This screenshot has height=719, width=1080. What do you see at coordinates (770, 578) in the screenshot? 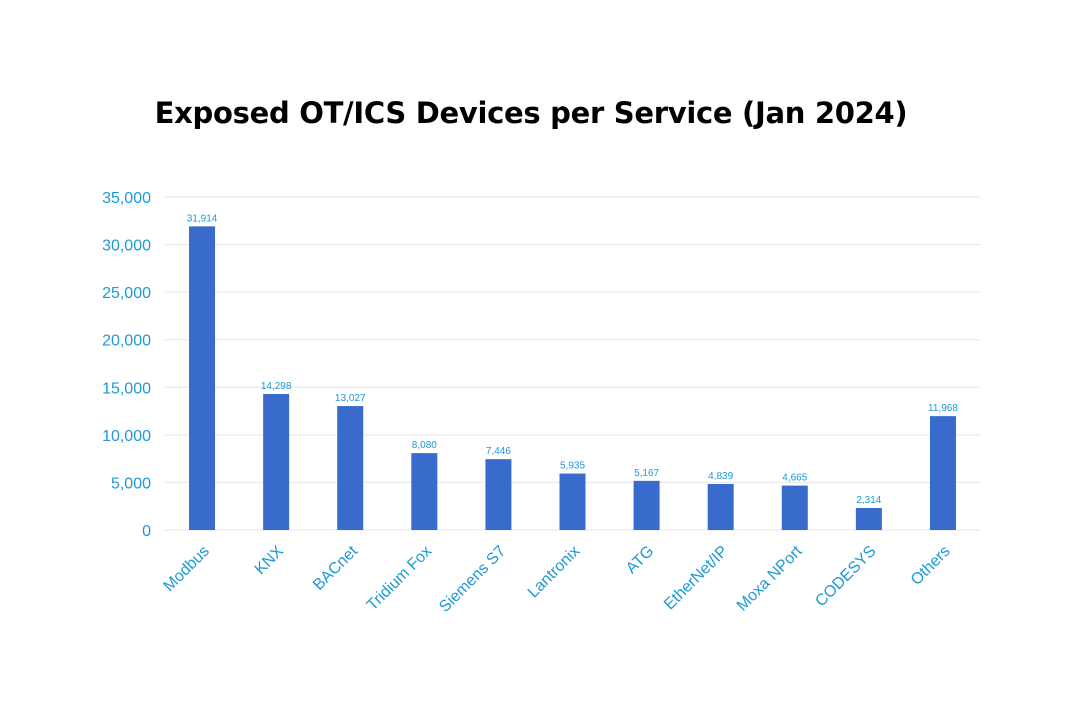
I see `x-tick-label: Moxa NPort` at bounding box center [770, 578].